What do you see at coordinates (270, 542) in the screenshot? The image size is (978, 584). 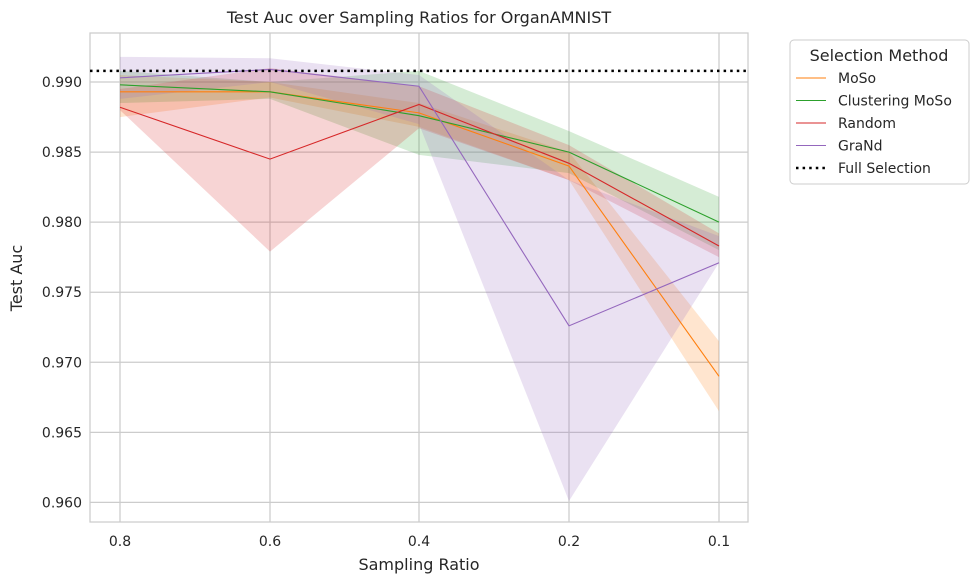 I see `x-tick-label: 0.6` at bounding box center [270, 542].